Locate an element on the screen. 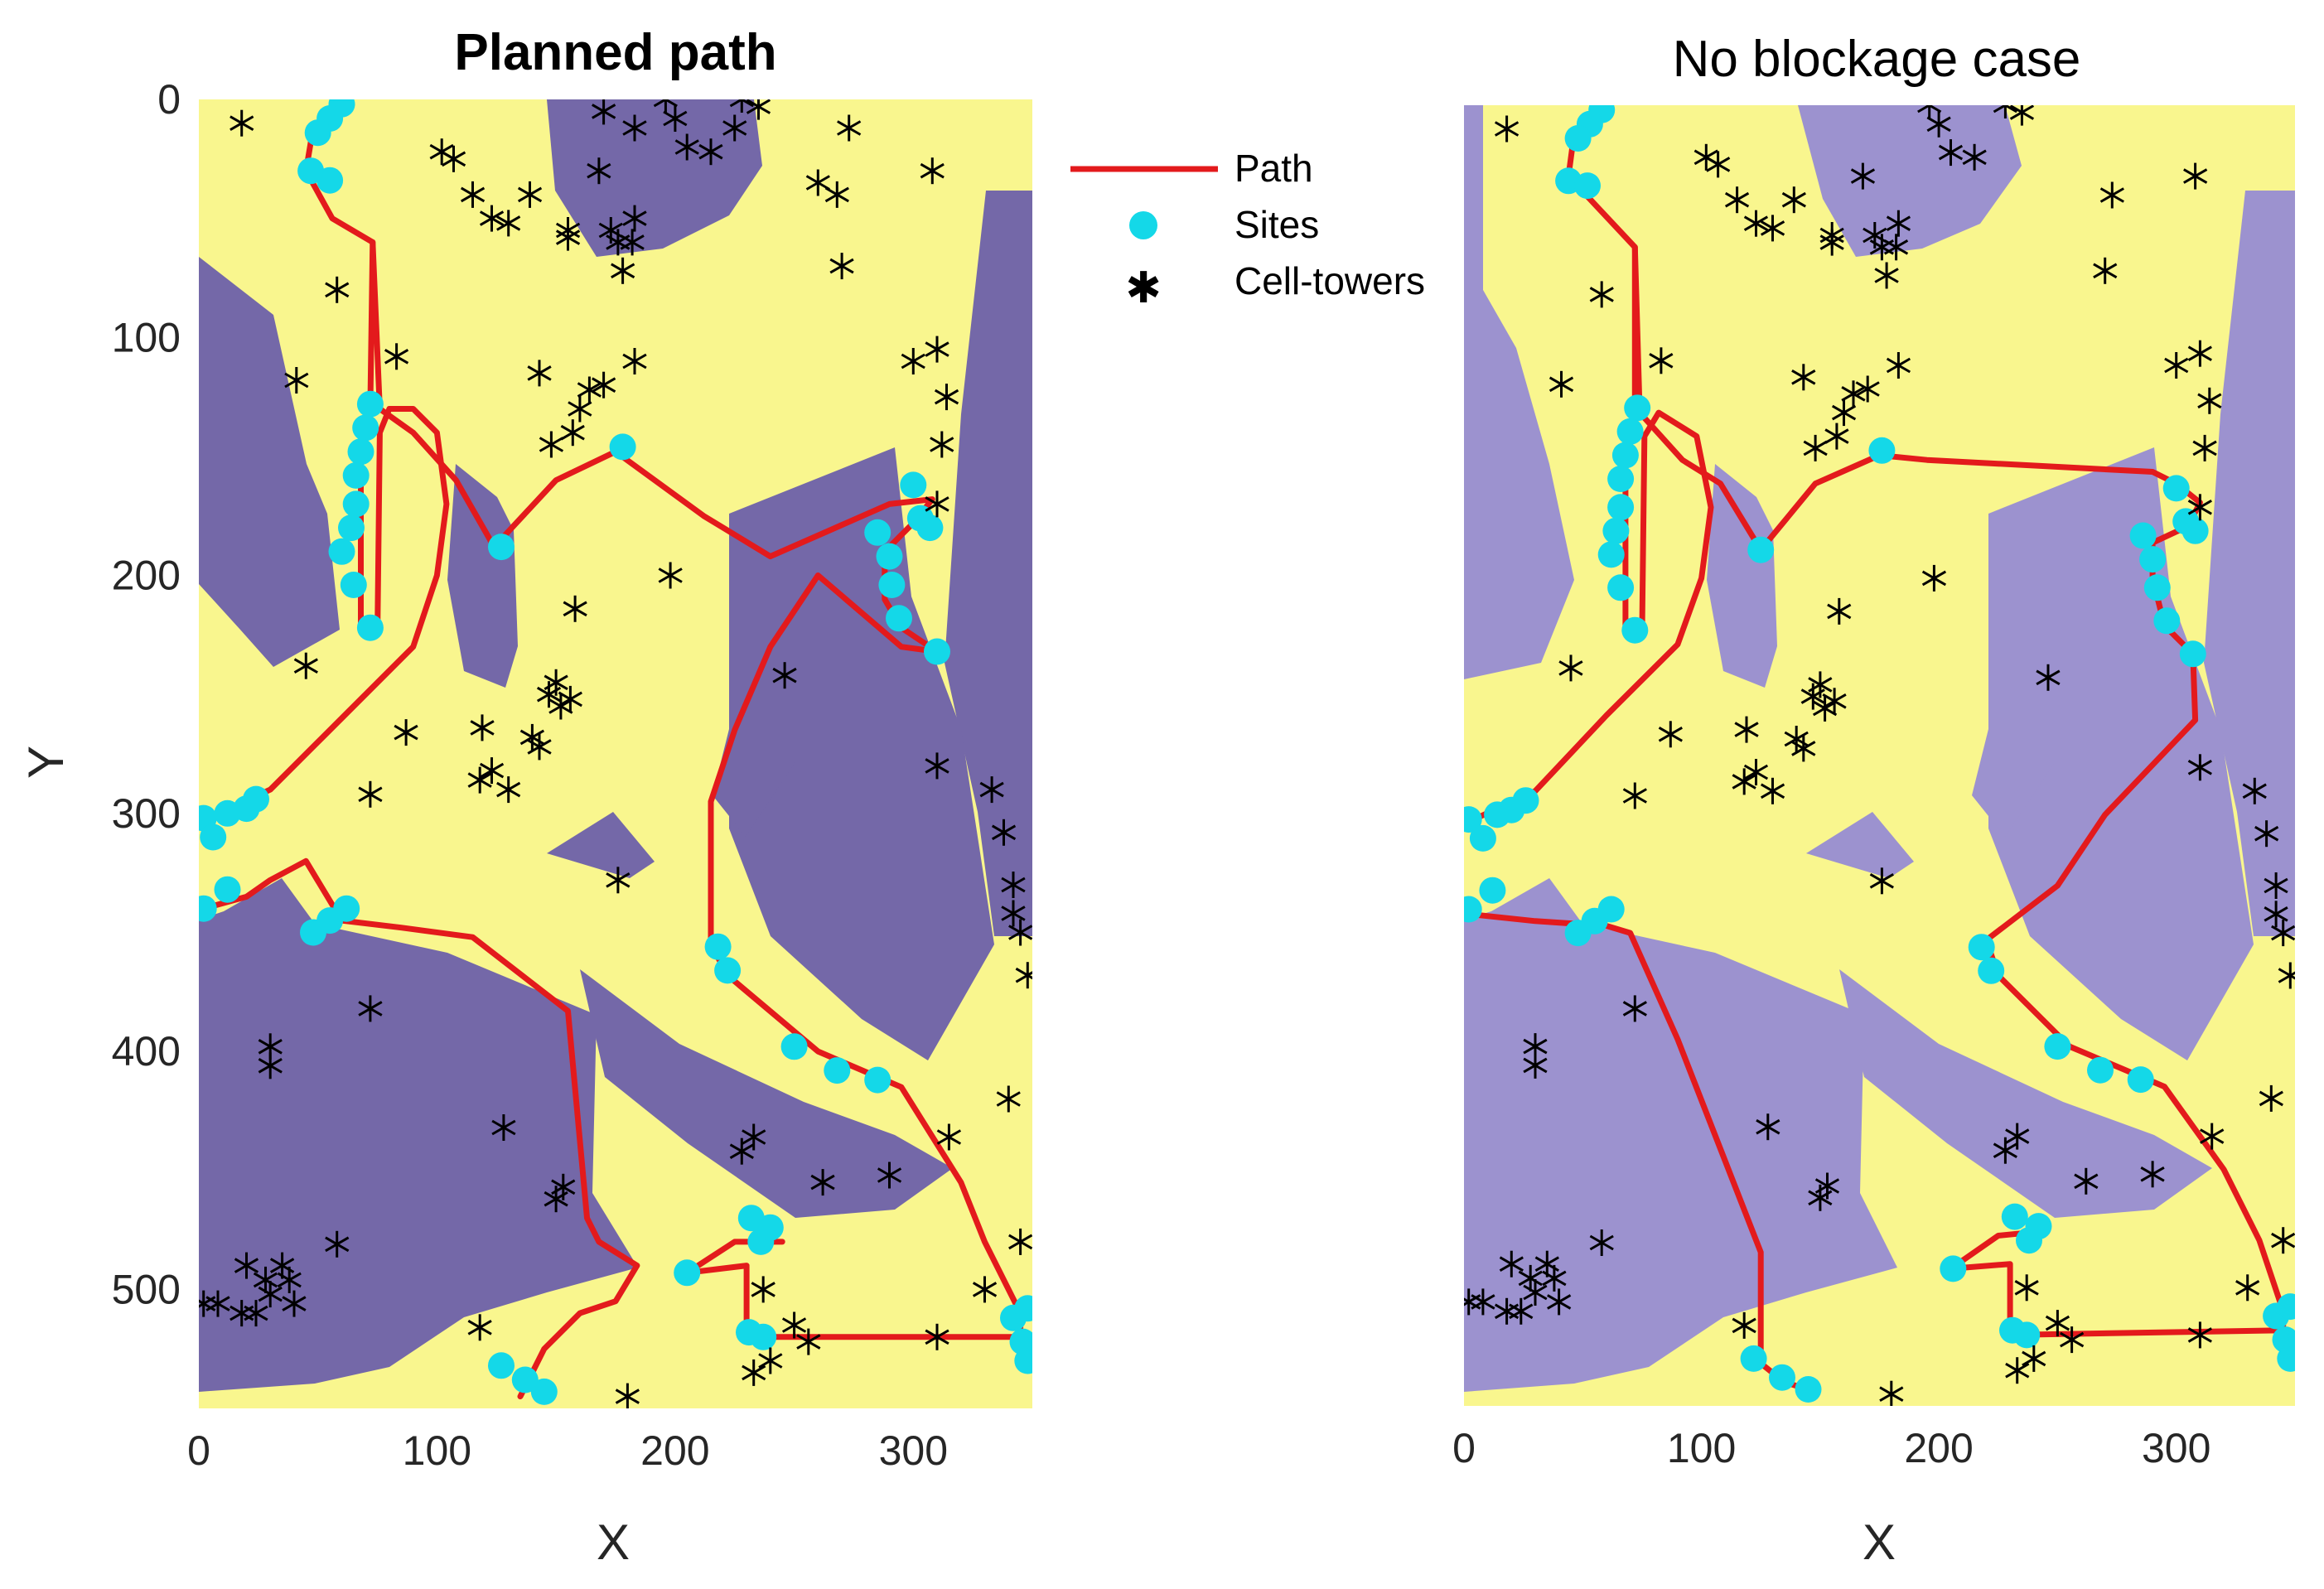 This screenshot has height=1589, width=2324. y-tick-label: 100 is located at coordinates (147, 337).